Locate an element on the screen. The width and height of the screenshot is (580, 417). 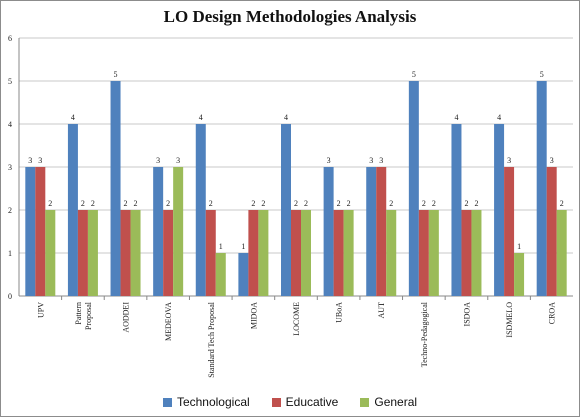
category-label: ISDOA is located at coordinates (466, 314).